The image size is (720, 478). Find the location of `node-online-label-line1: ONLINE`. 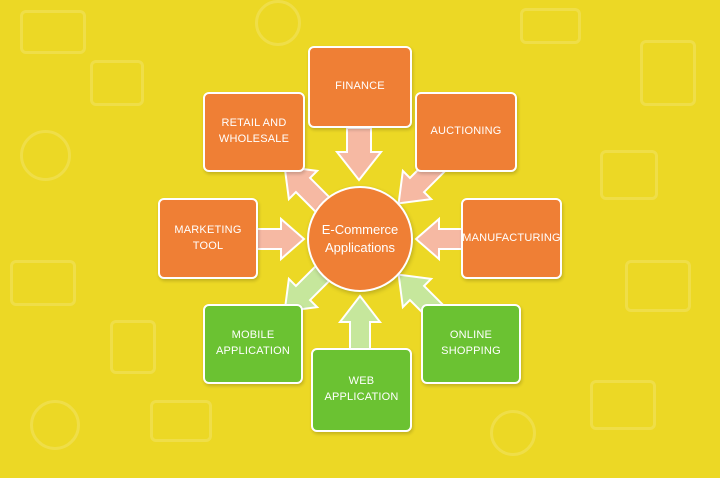

node-online-label-line1: ONLINE is located at coordinates (471, 335).